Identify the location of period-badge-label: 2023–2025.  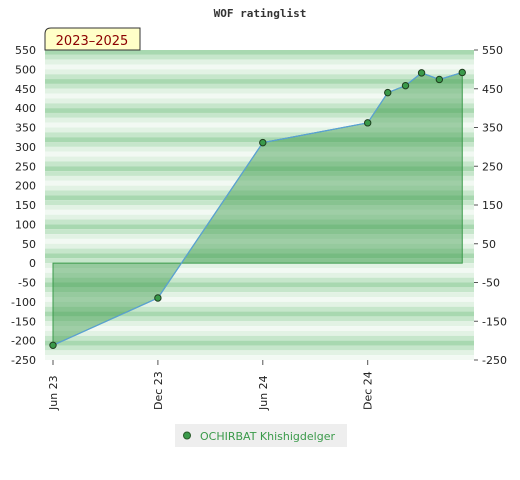
(92, 41).